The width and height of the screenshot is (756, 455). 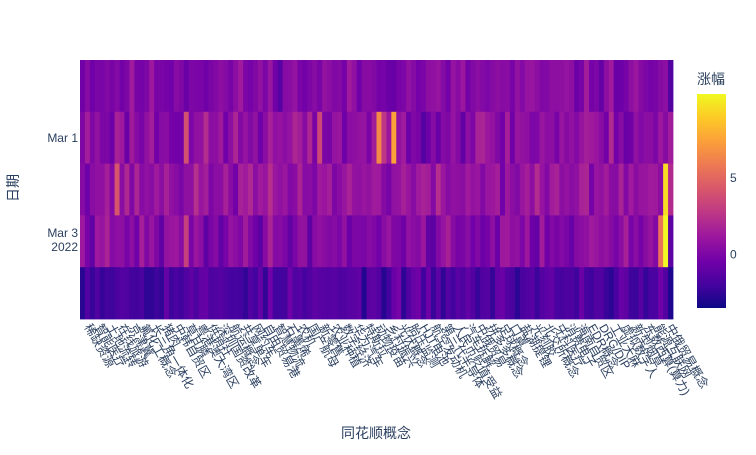 What do you see at coordinates (62, 240) in the screenshot?
I see `y-tick-label: Mar 3 2022` at bounding box center [62, 240].